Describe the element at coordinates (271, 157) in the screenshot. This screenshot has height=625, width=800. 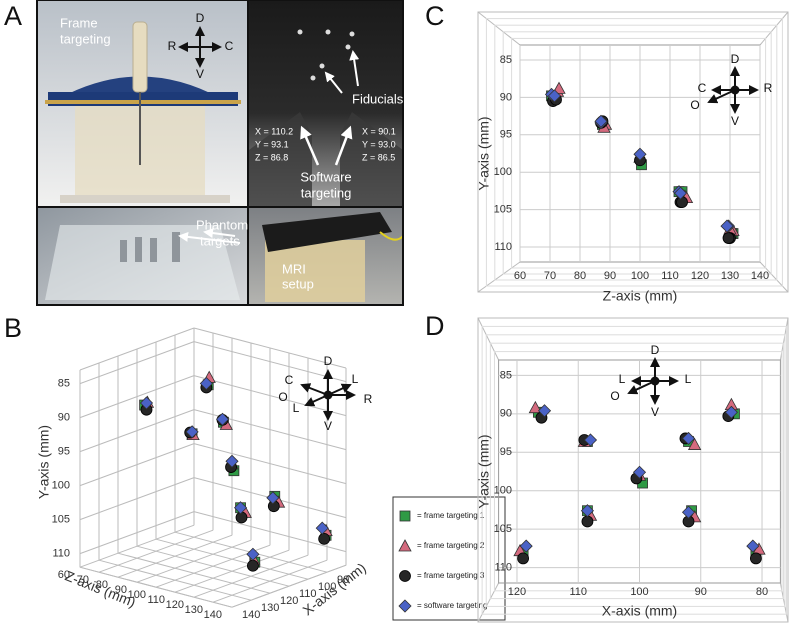
I see `coordinate: Z = 86.8` at that location.